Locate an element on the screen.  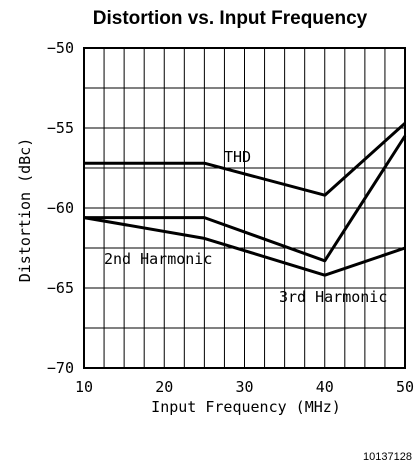
series-label-thd: THD is located at coordinates (237, 157).